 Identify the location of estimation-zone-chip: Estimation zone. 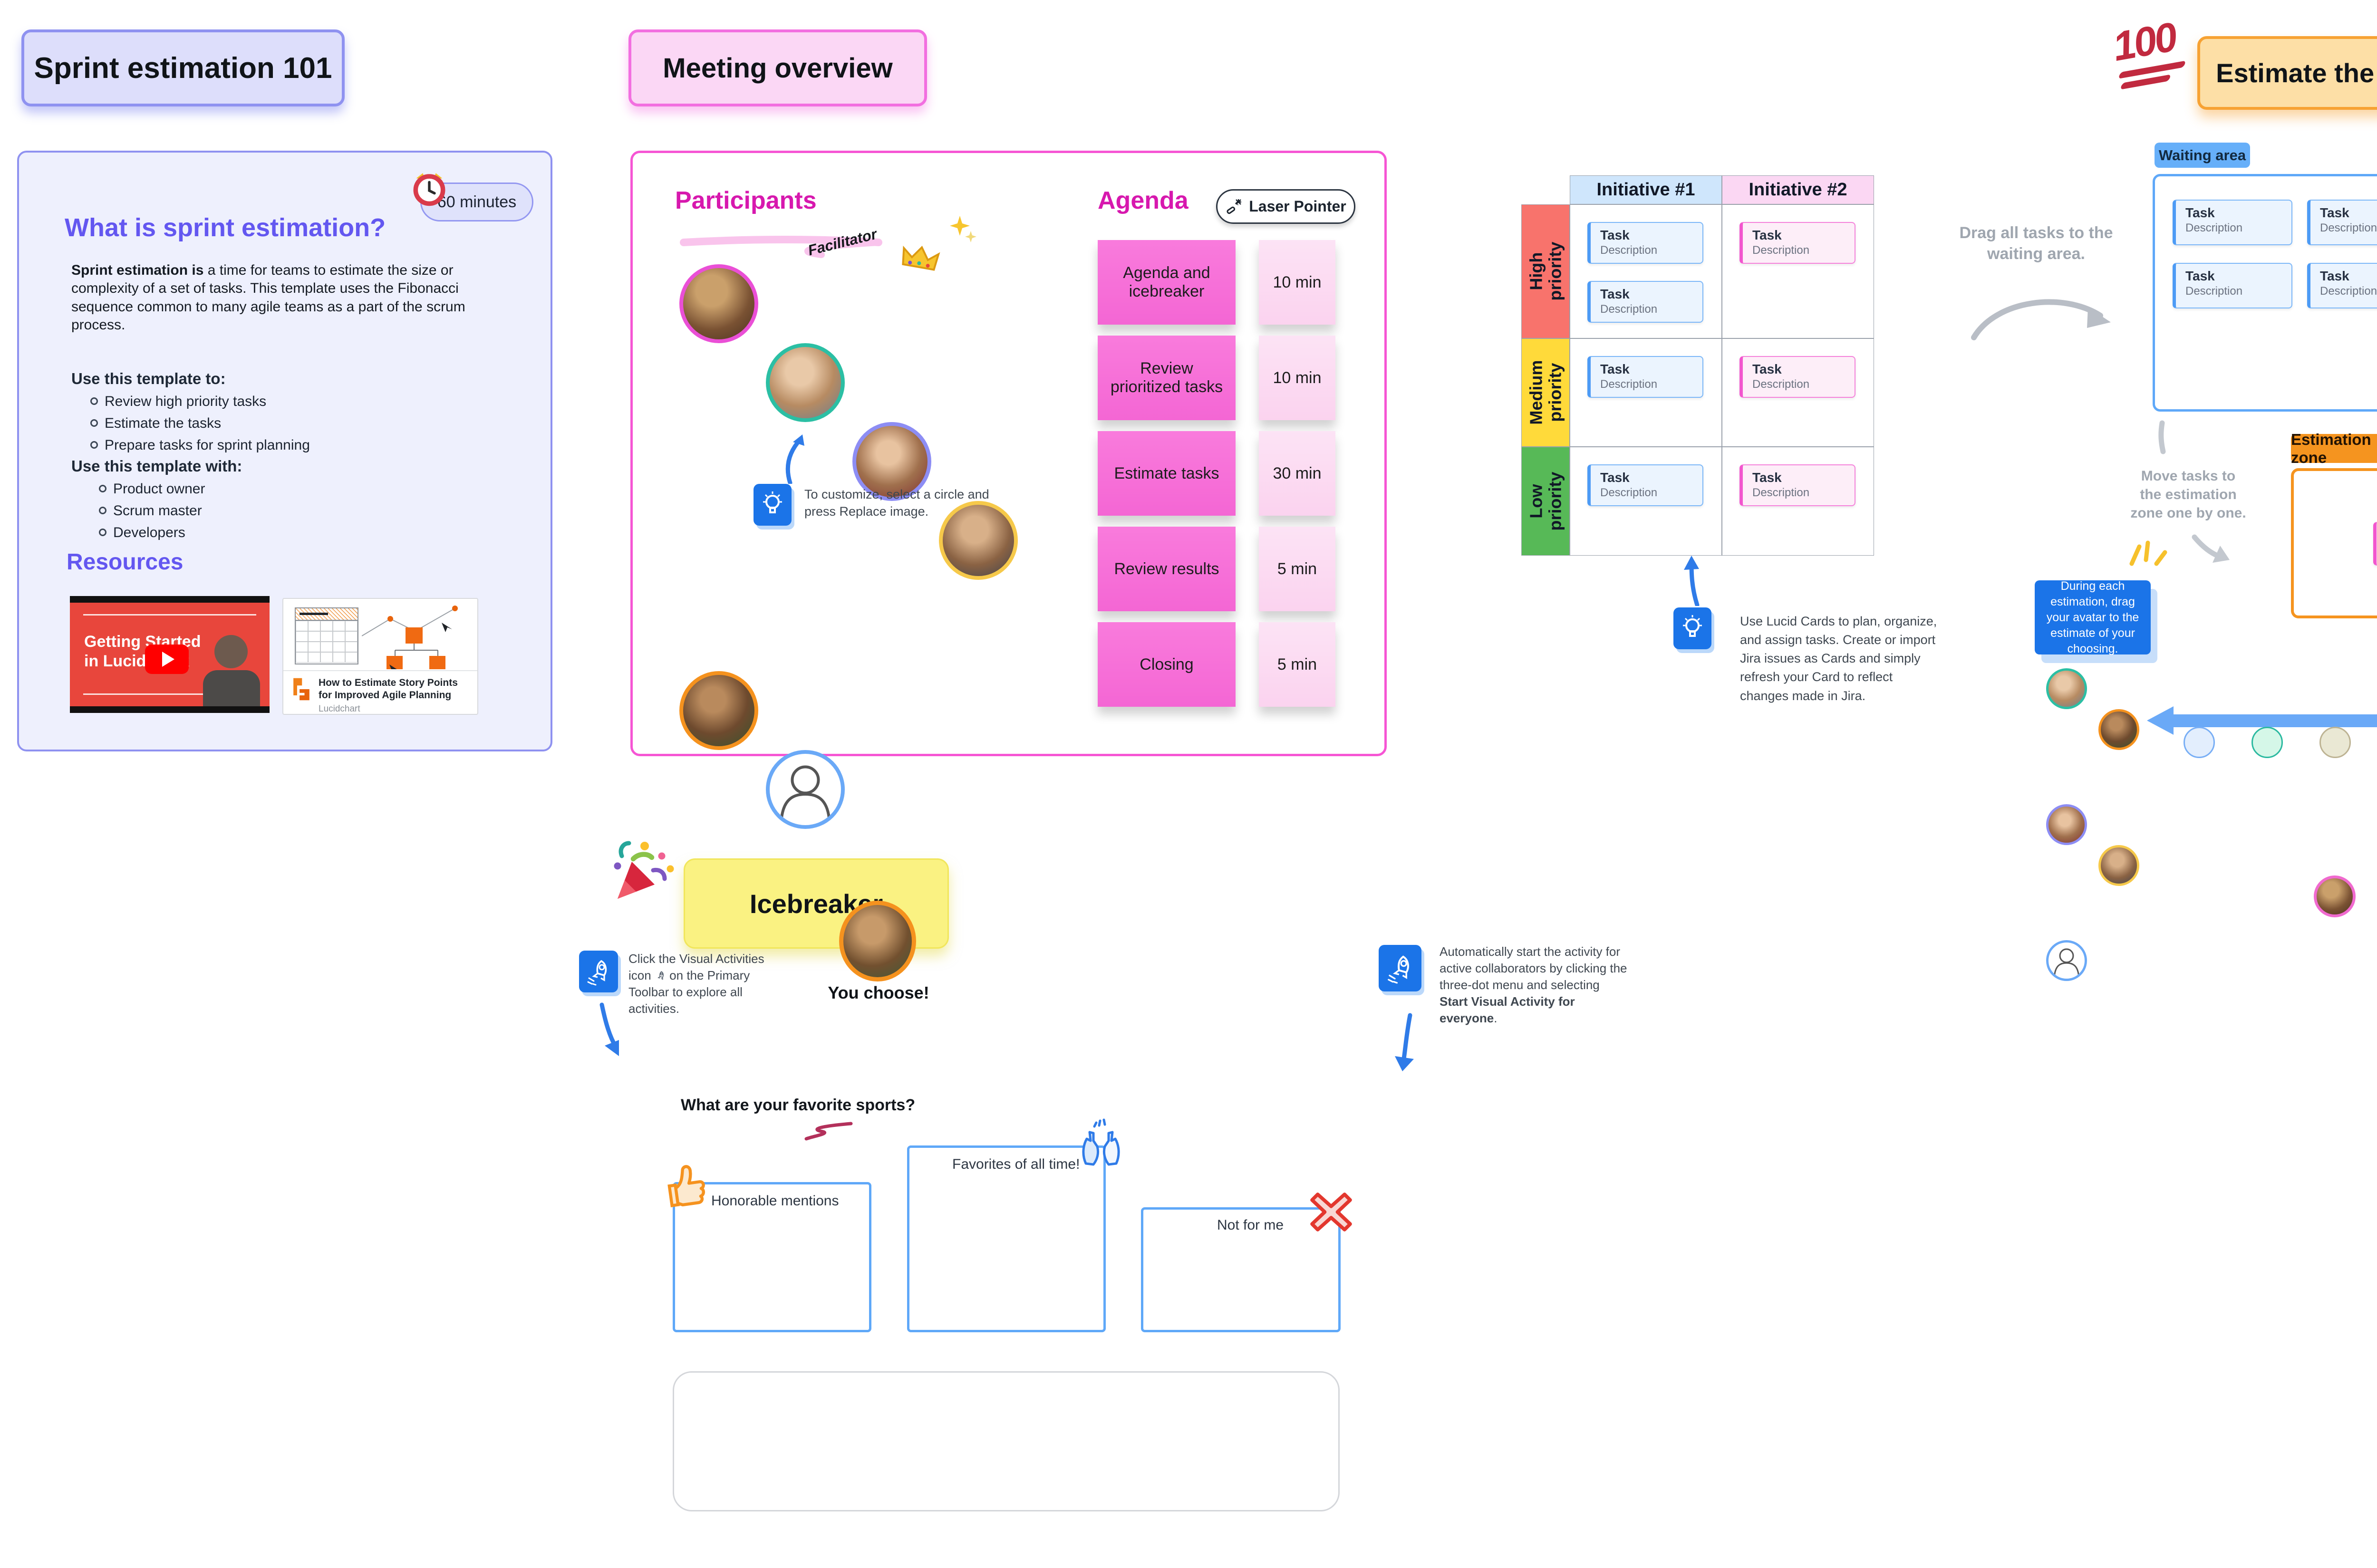
(2334, 448).